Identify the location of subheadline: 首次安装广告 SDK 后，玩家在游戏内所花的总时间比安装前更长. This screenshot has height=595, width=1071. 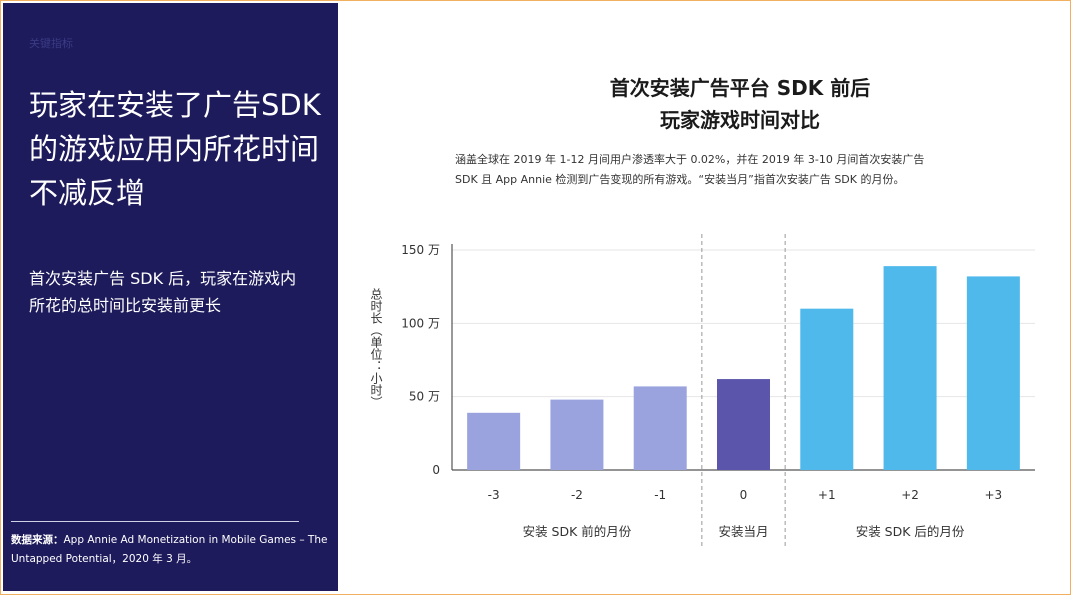
(163, 292).